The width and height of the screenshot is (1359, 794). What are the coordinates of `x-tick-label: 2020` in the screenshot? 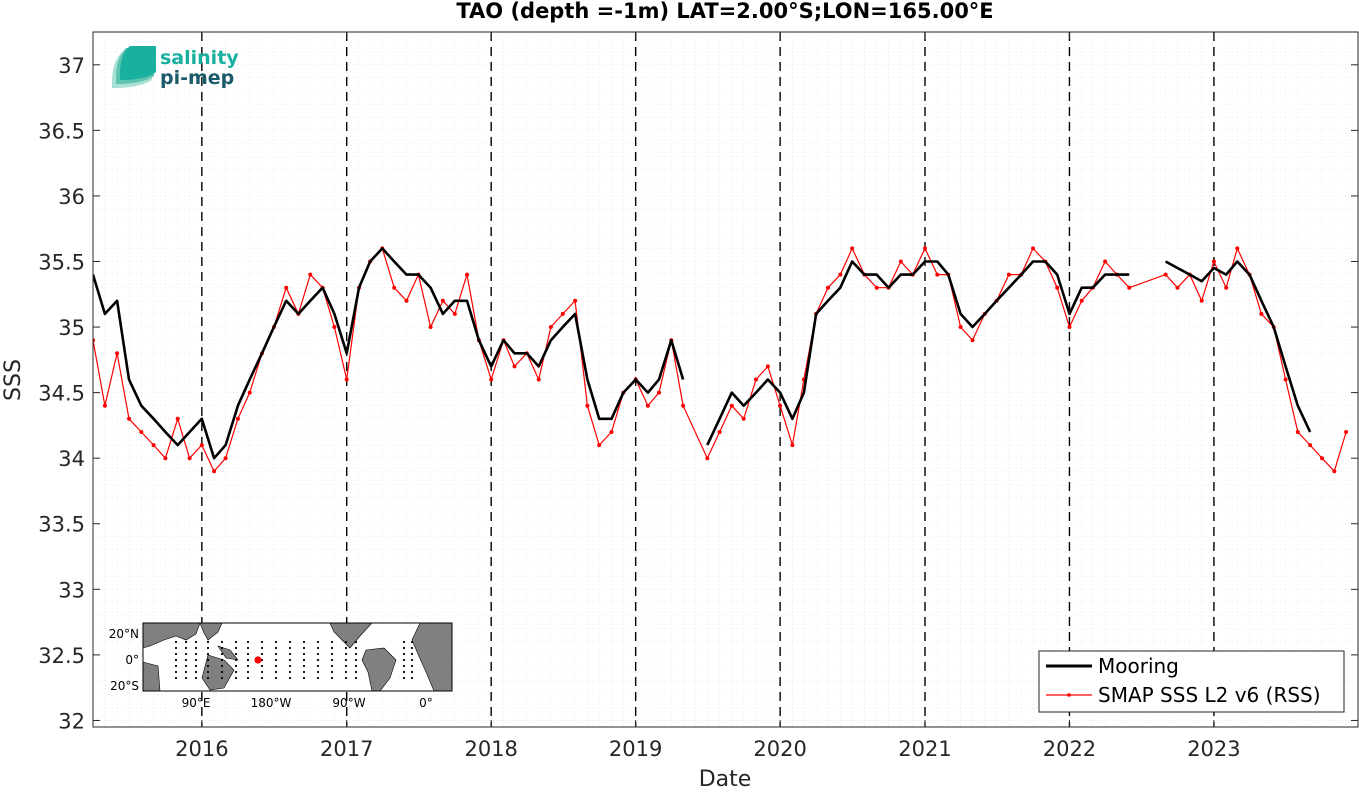 It's located at (779, 749).